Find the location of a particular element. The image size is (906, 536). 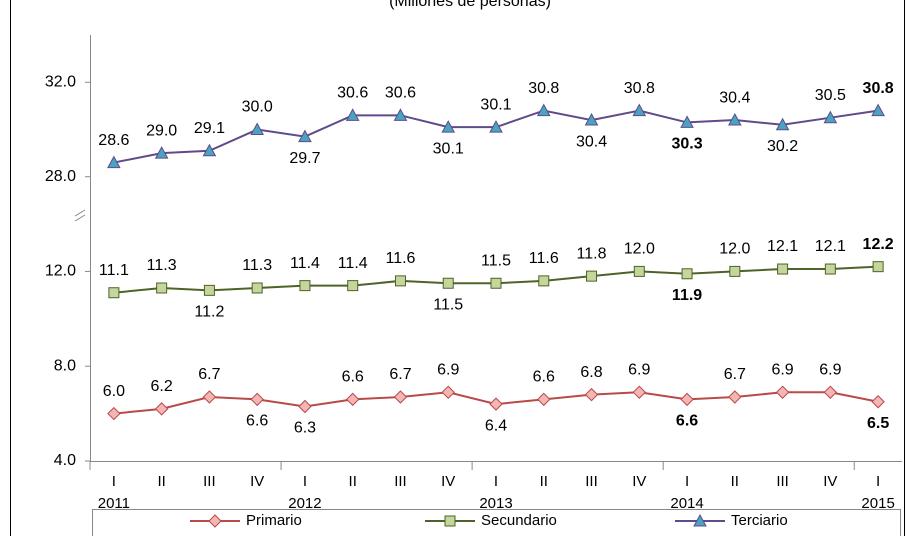

legend is located at coordinates (496, 522).